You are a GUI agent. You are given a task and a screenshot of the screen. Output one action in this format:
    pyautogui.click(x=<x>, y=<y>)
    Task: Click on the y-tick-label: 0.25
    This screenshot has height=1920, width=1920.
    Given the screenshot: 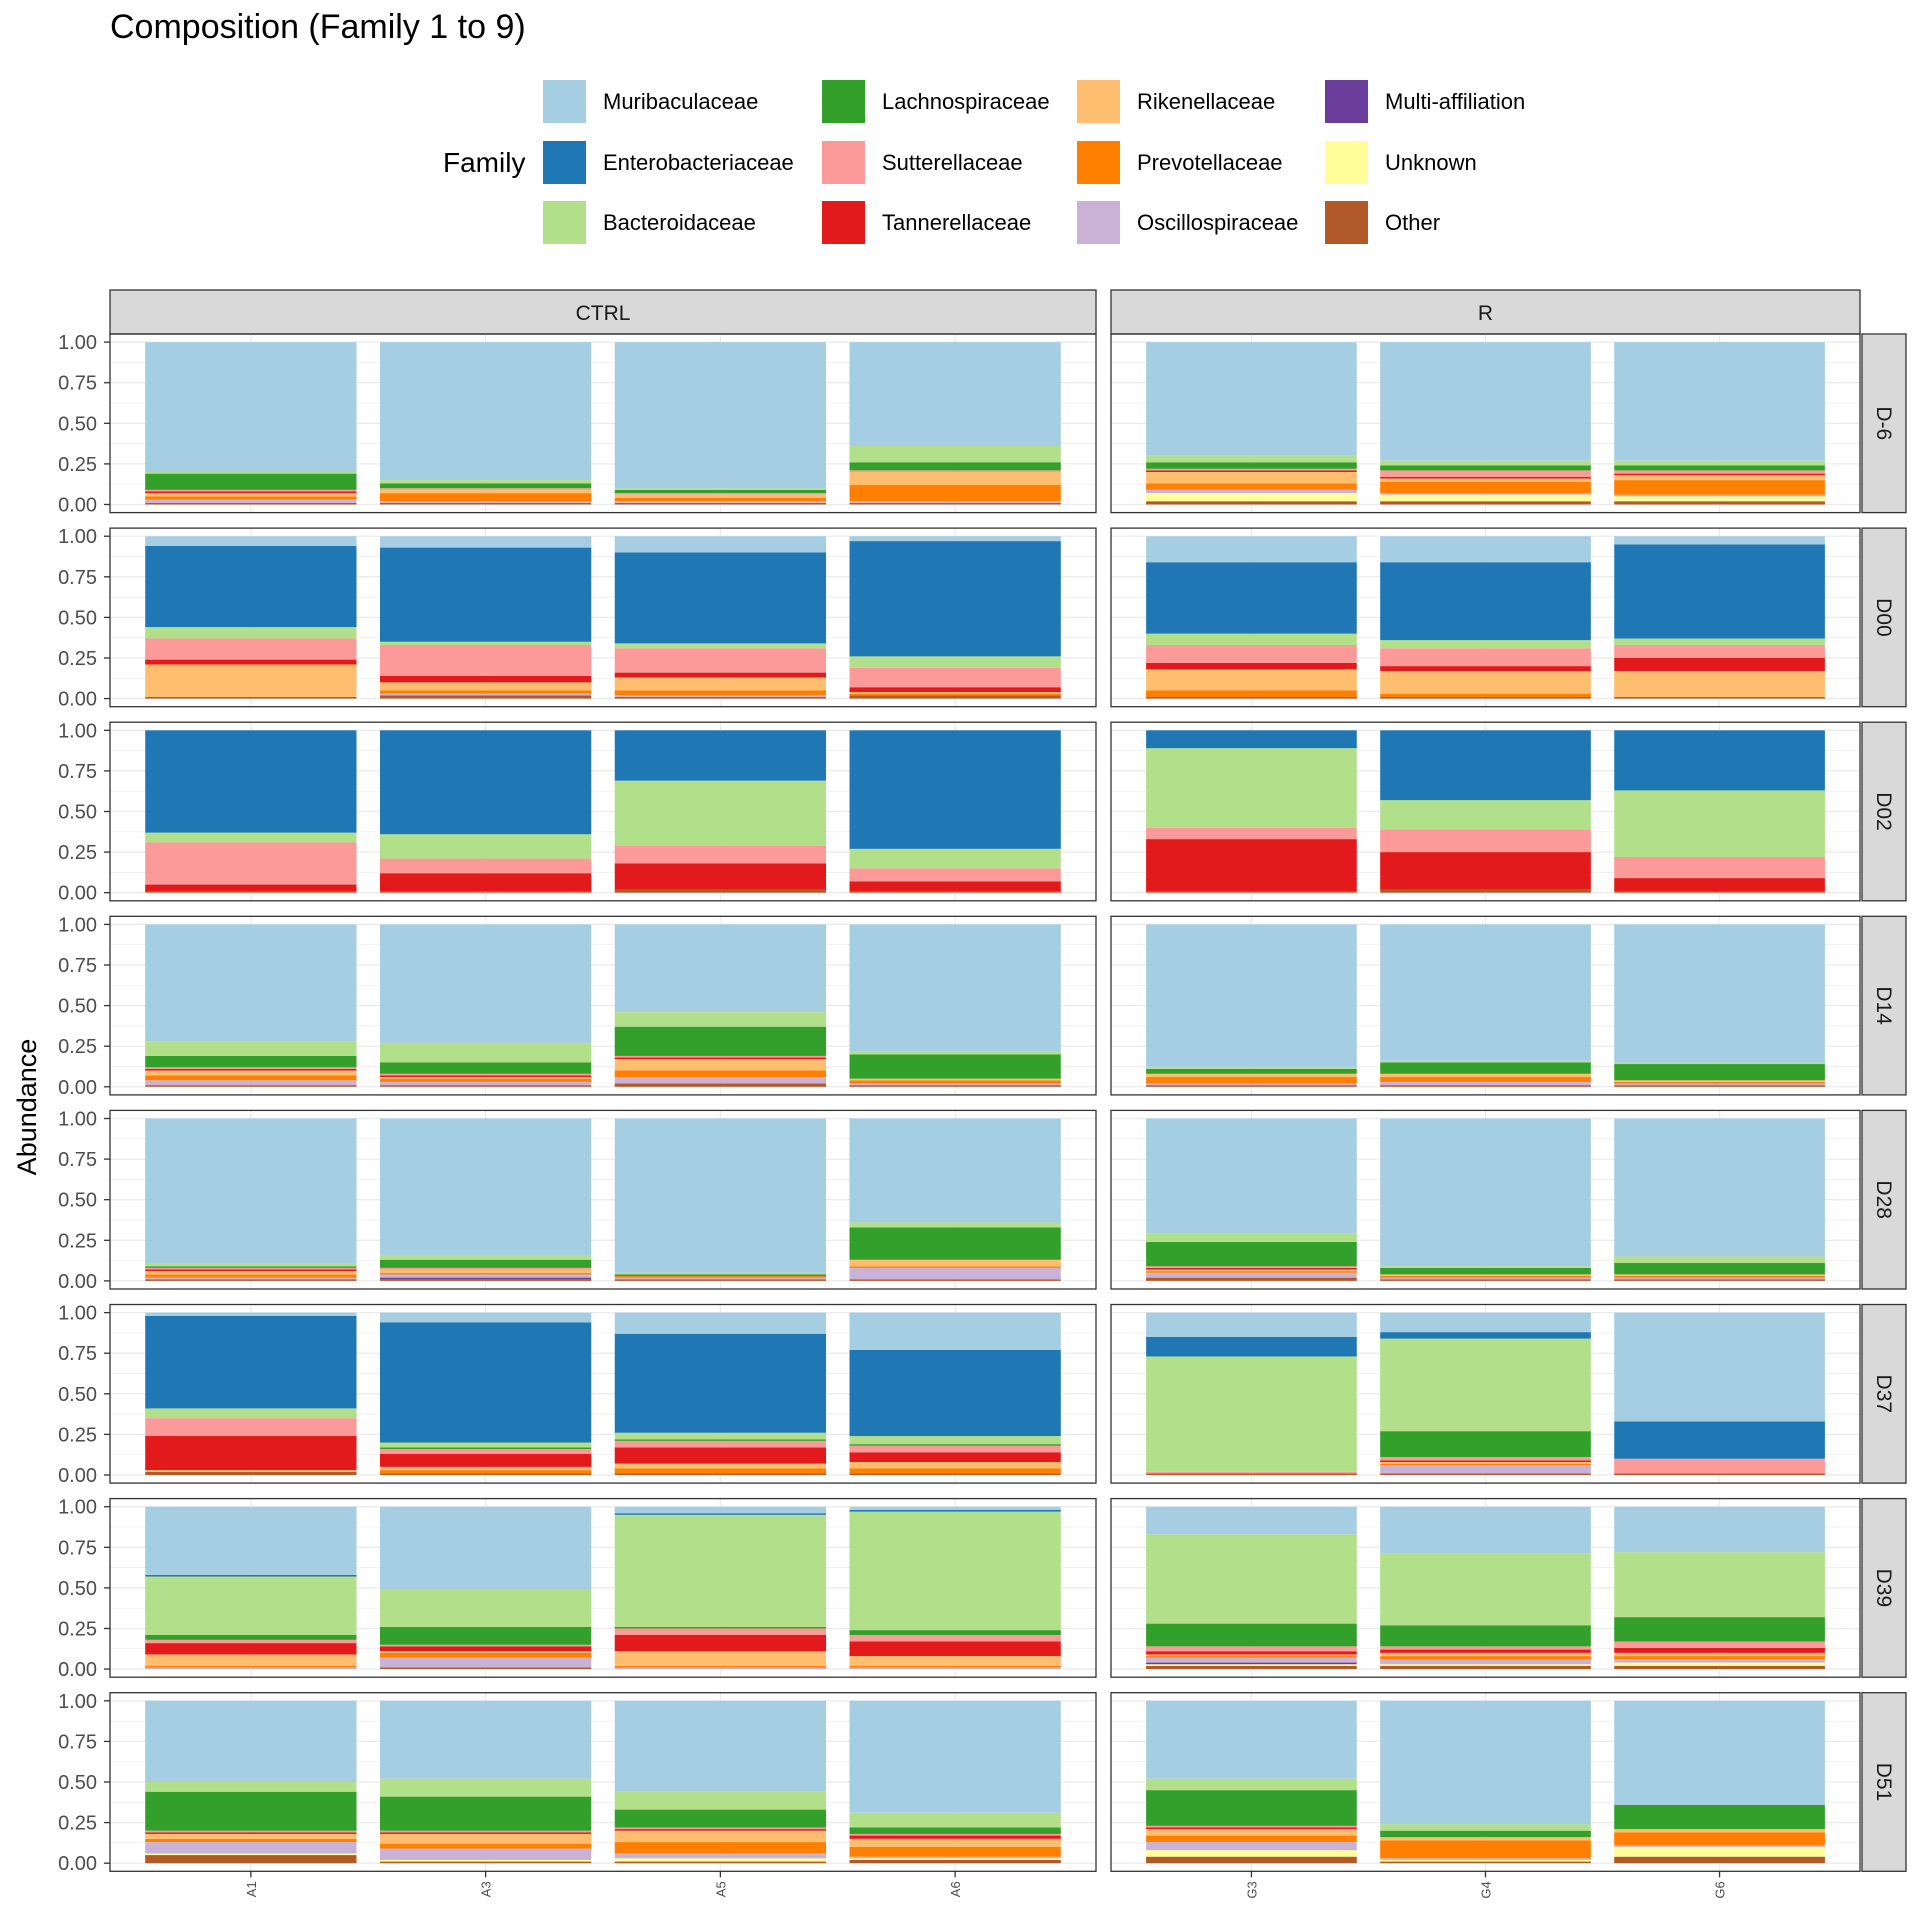 What is the action you would take?
    pyautogui.click(x=77, y=1824)
    